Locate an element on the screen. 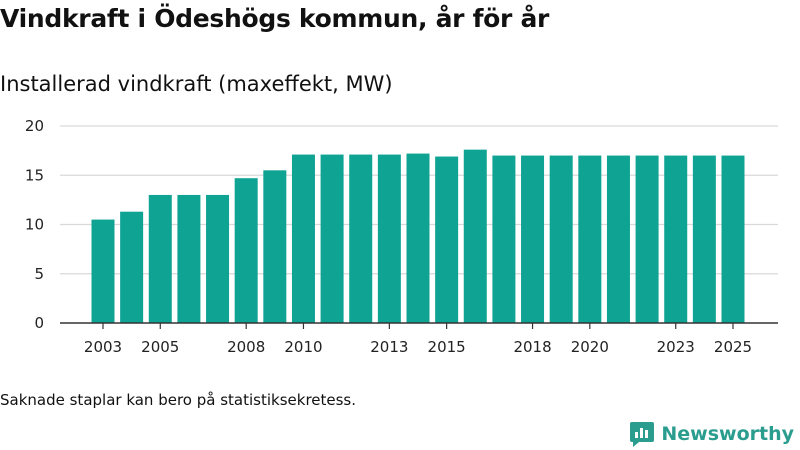  newsworthy-logo-icon is located at coordinates (642, 434).